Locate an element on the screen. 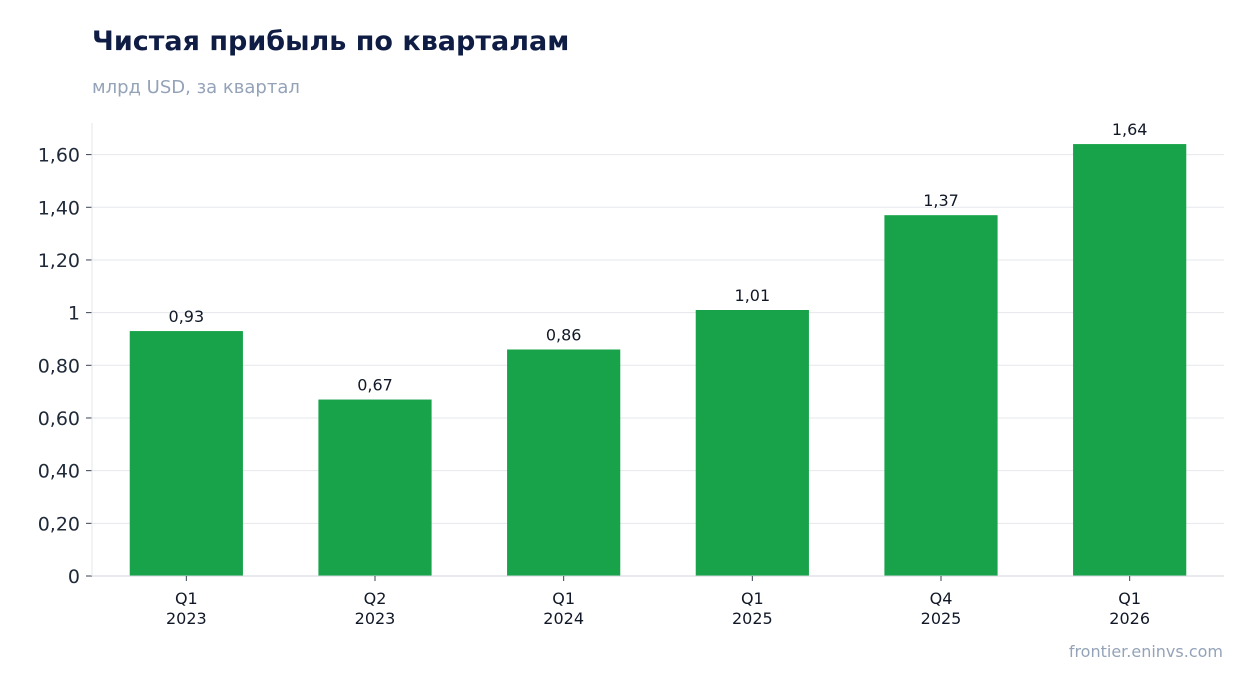  y-tick-label: 0 is located at coordinates (74, 577).